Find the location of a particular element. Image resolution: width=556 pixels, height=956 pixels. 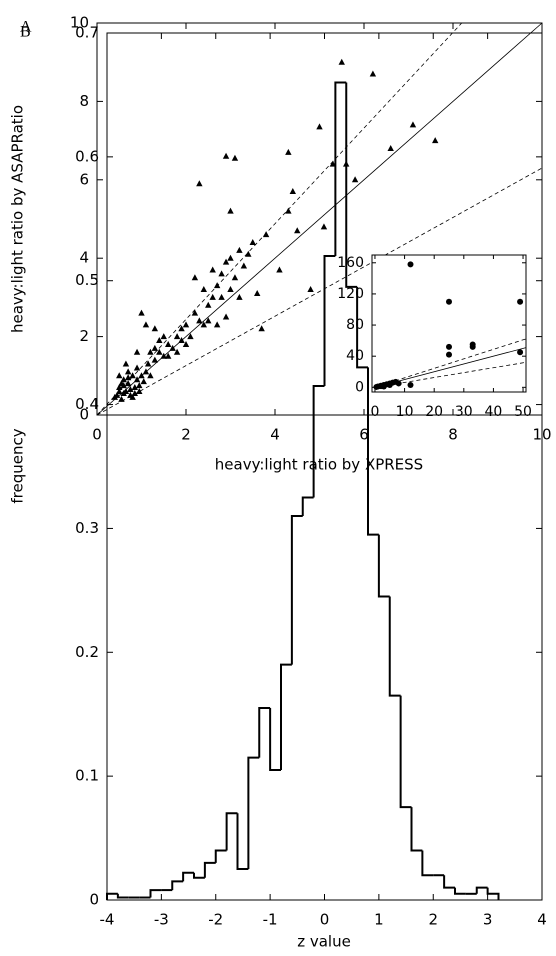

x-tick-label: 10 is located at coordinates (405, 412).